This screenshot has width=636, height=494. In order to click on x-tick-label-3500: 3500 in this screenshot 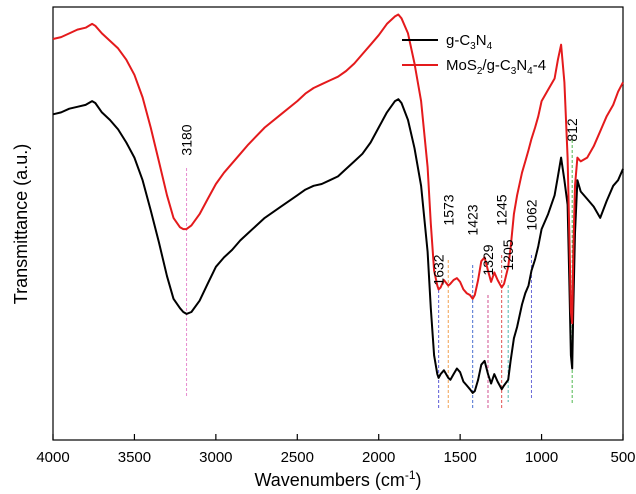, I will do `click(134, 457)`.